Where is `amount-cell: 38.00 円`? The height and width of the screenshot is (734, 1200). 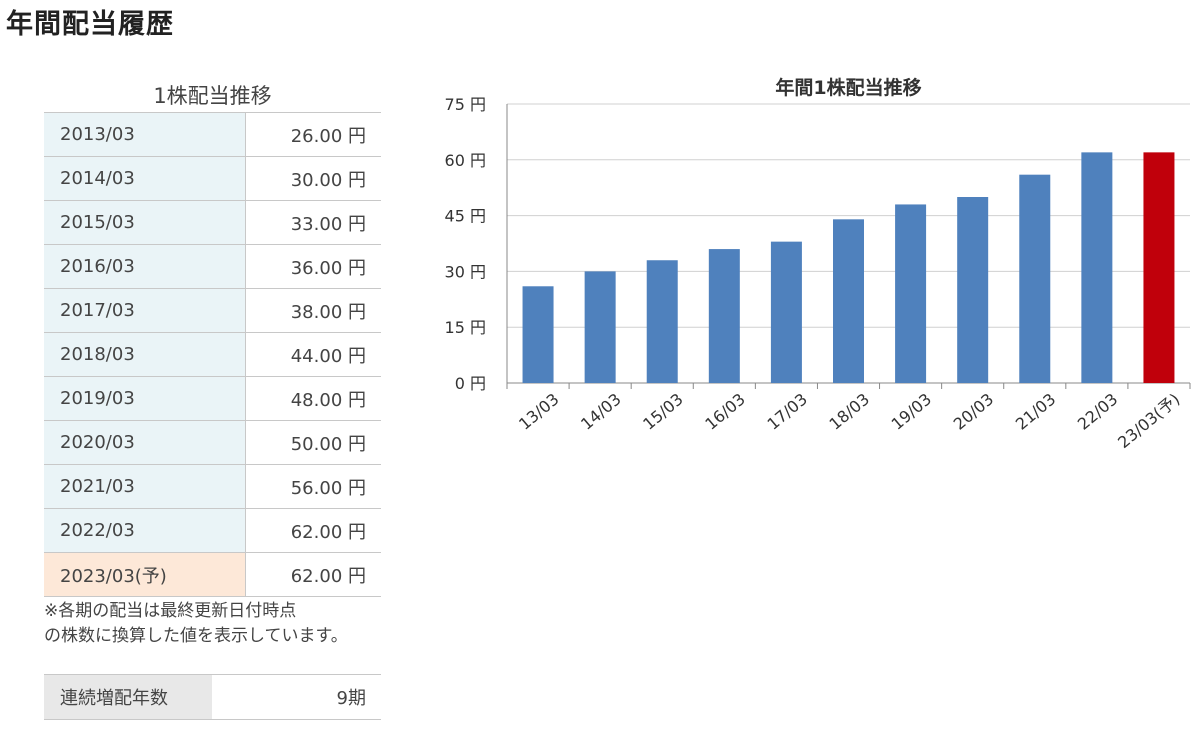 amount-cell: 38.00 円 is located at coordinates (313, 310).